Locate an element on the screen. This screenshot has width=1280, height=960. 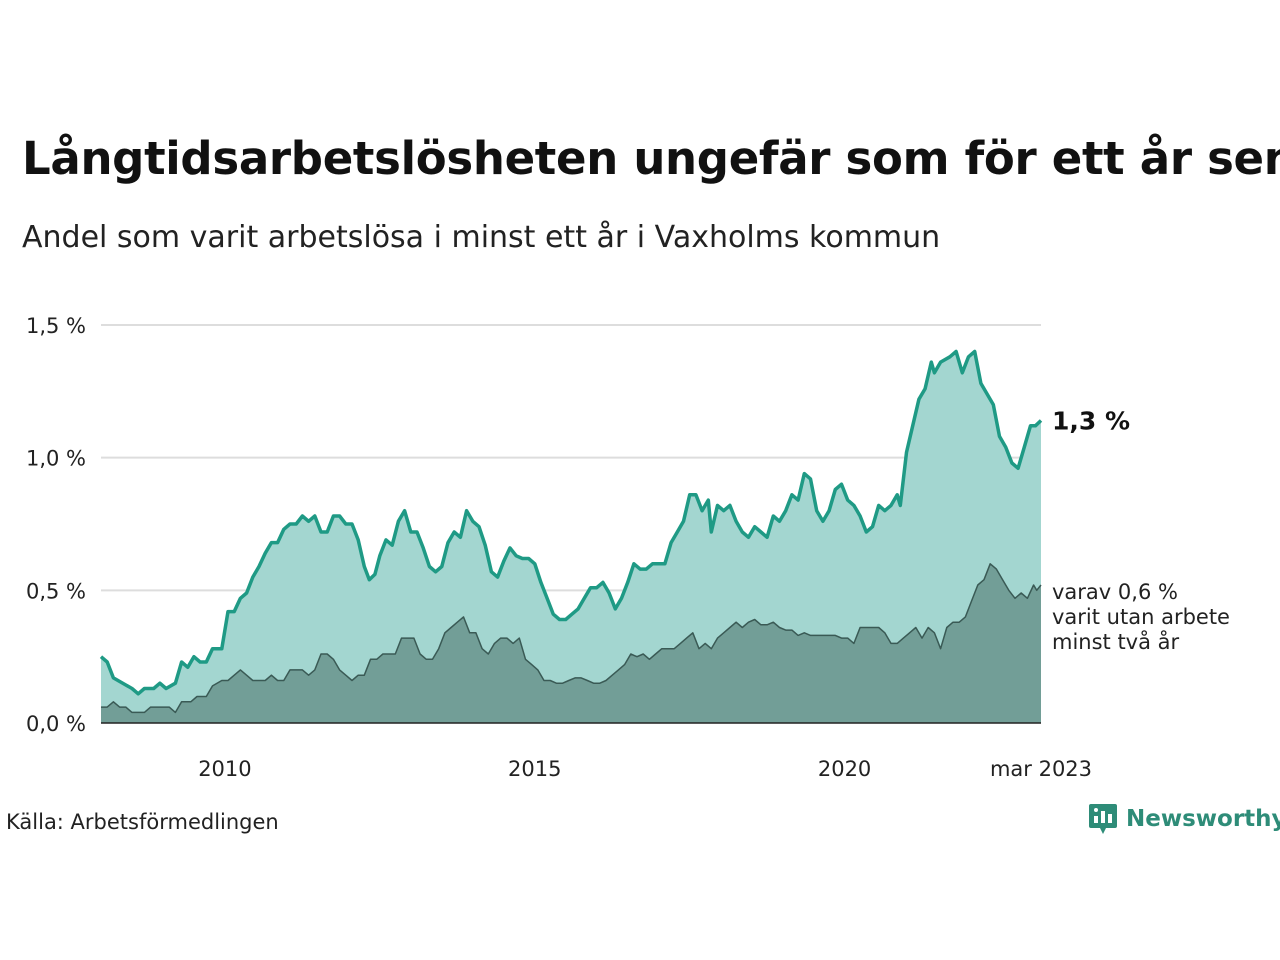
end-value-label: 1,3 % is located at coordinates (1091, 421).